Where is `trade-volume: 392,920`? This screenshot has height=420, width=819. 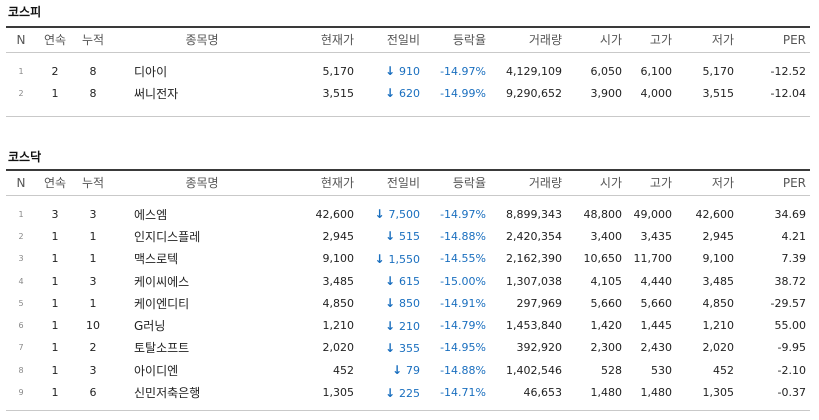
trade-volume: 392,920 is located at coordinates (539, 348).